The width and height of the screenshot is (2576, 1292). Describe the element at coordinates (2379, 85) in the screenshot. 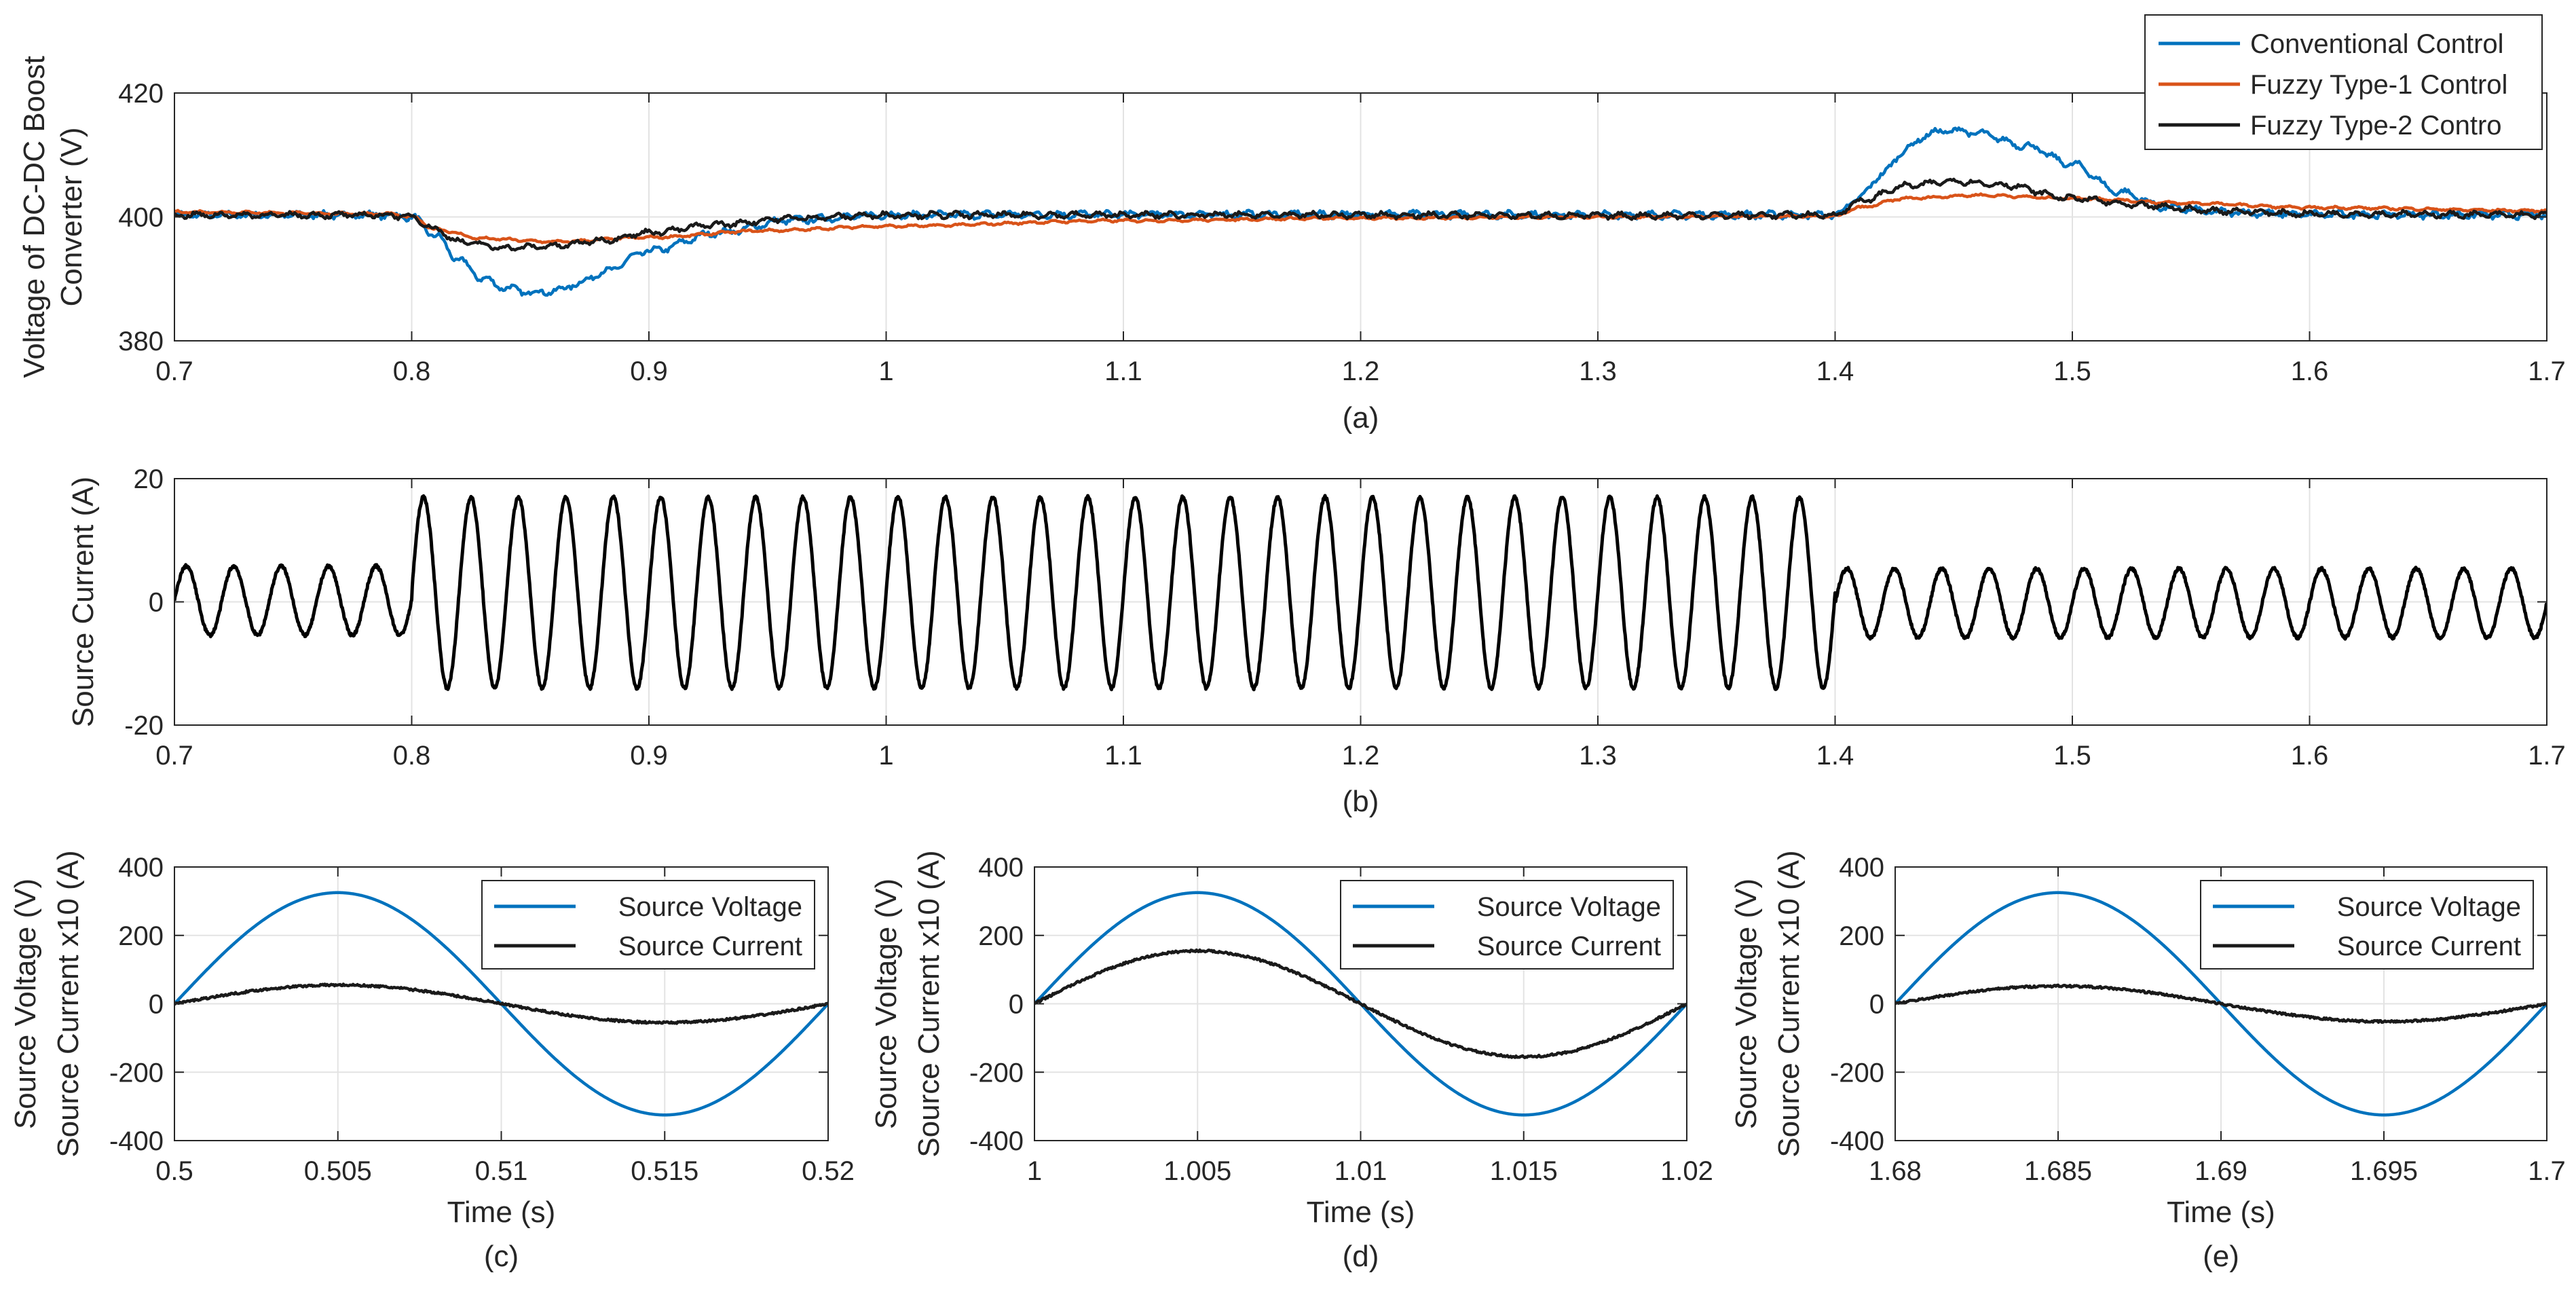

I see `legend-label: Fuzzy Type-1 Control` at that location.